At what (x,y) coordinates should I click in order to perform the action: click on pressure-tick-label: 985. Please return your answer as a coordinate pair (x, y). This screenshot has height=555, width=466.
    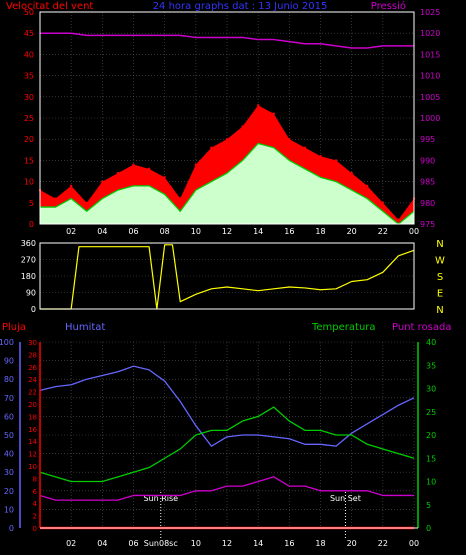
    Looking at the image, I should click on (427, 182).